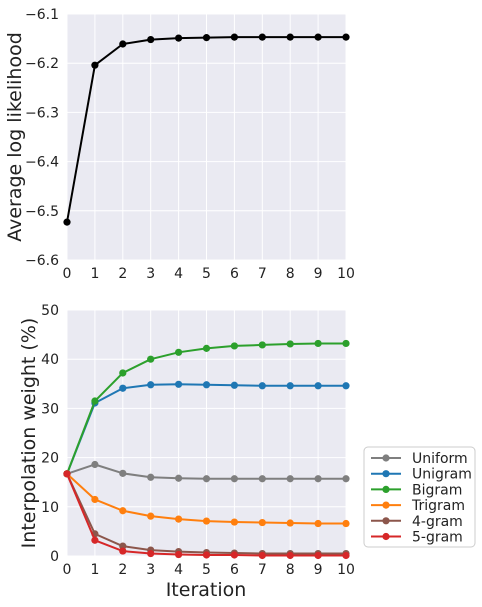 The width and height of the screenshot is (482, 607). I want to click on y-tick-label: −6.4, so click(42, 163).